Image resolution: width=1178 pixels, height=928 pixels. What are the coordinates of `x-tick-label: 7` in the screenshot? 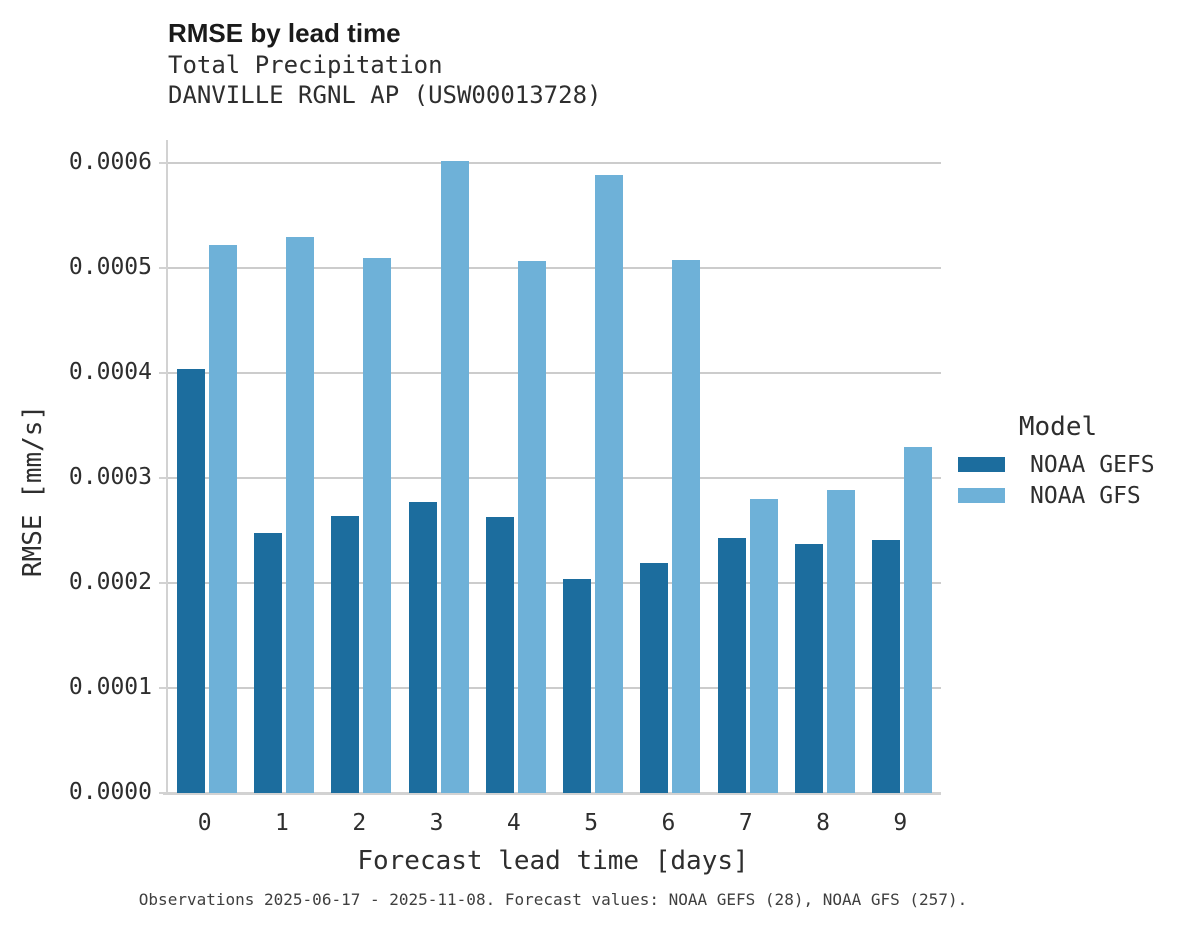 It's located at (745, 823).